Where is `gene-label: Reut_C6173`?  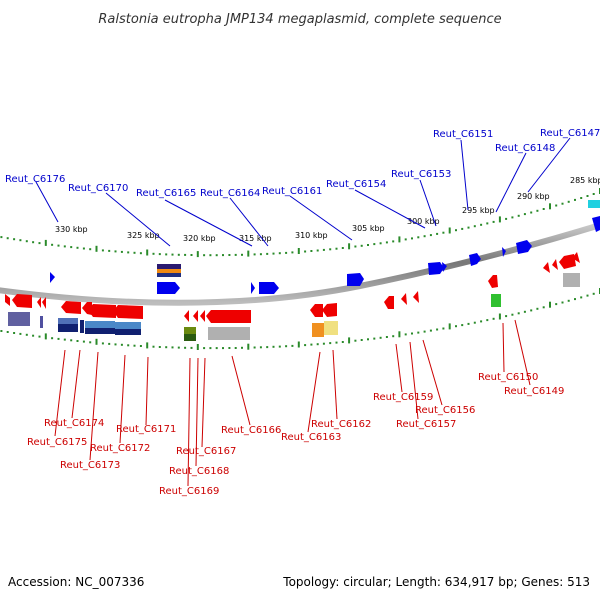
gene-label: Reut_C6173 is located at coordinates (90, 465).